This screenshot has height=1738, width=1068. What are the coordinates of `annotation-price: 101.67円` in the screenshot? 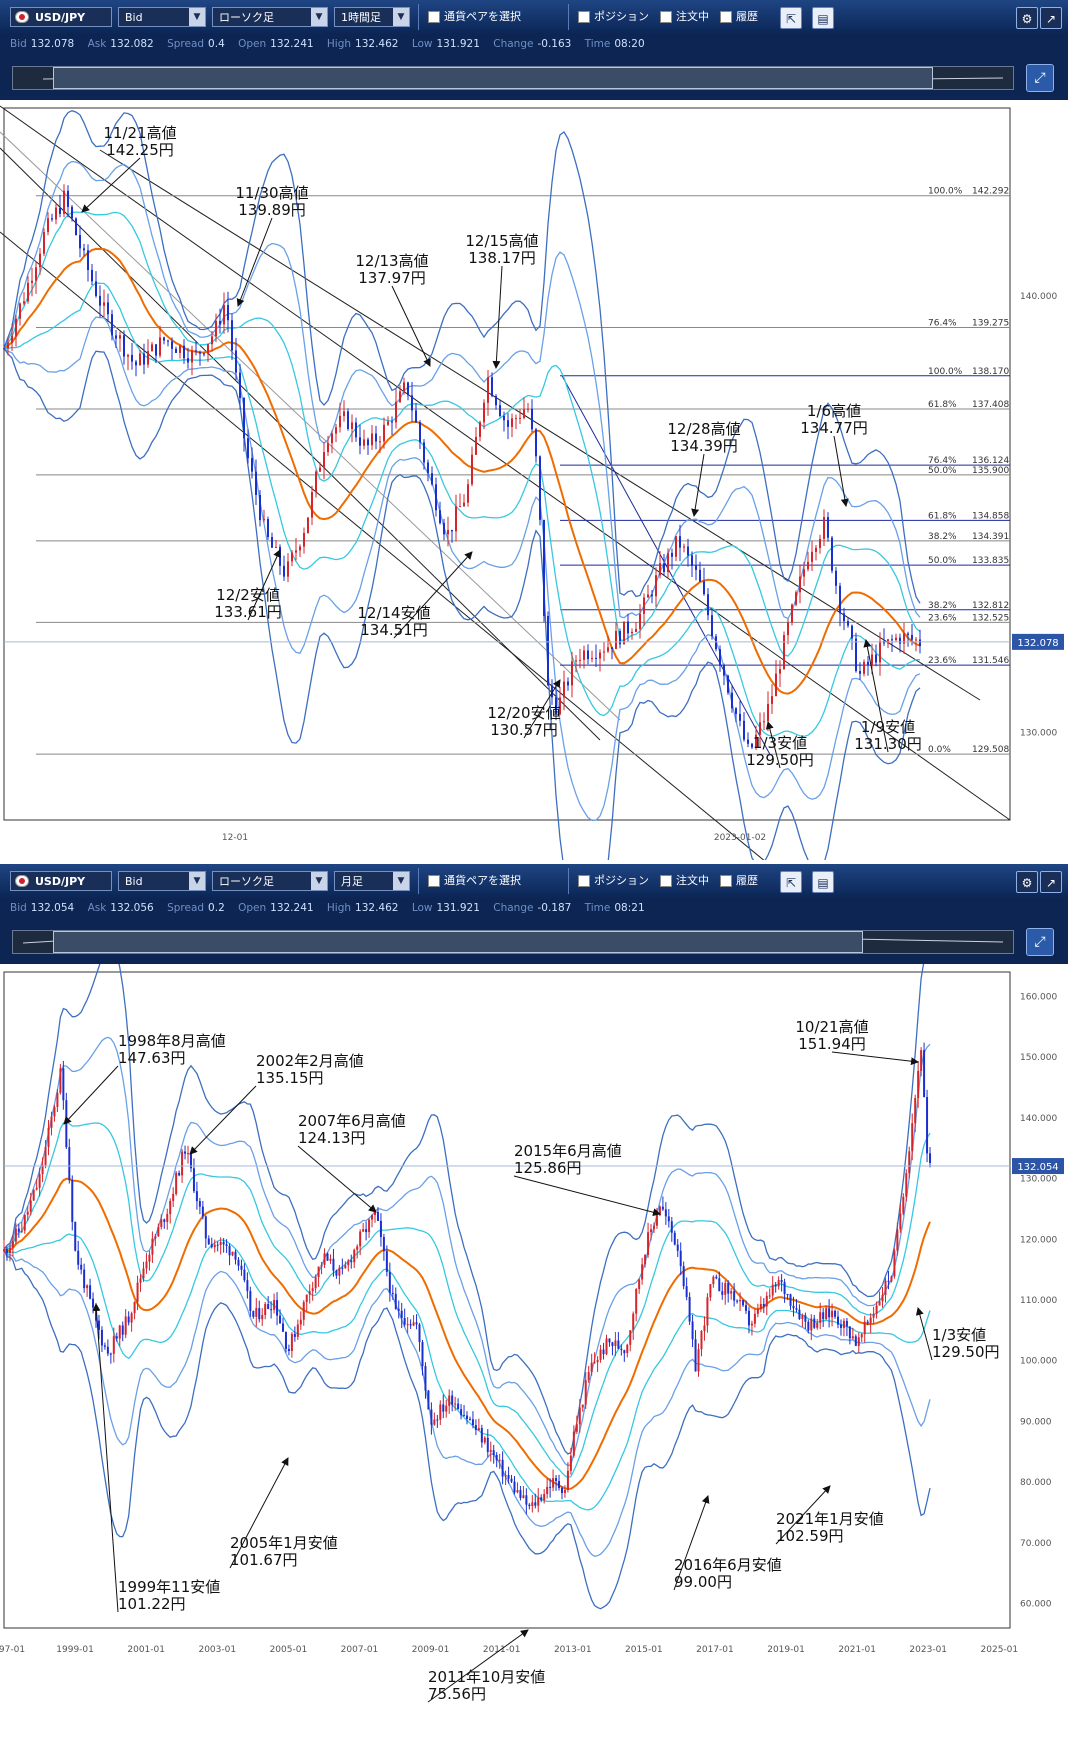 It's located at (264, 1560).